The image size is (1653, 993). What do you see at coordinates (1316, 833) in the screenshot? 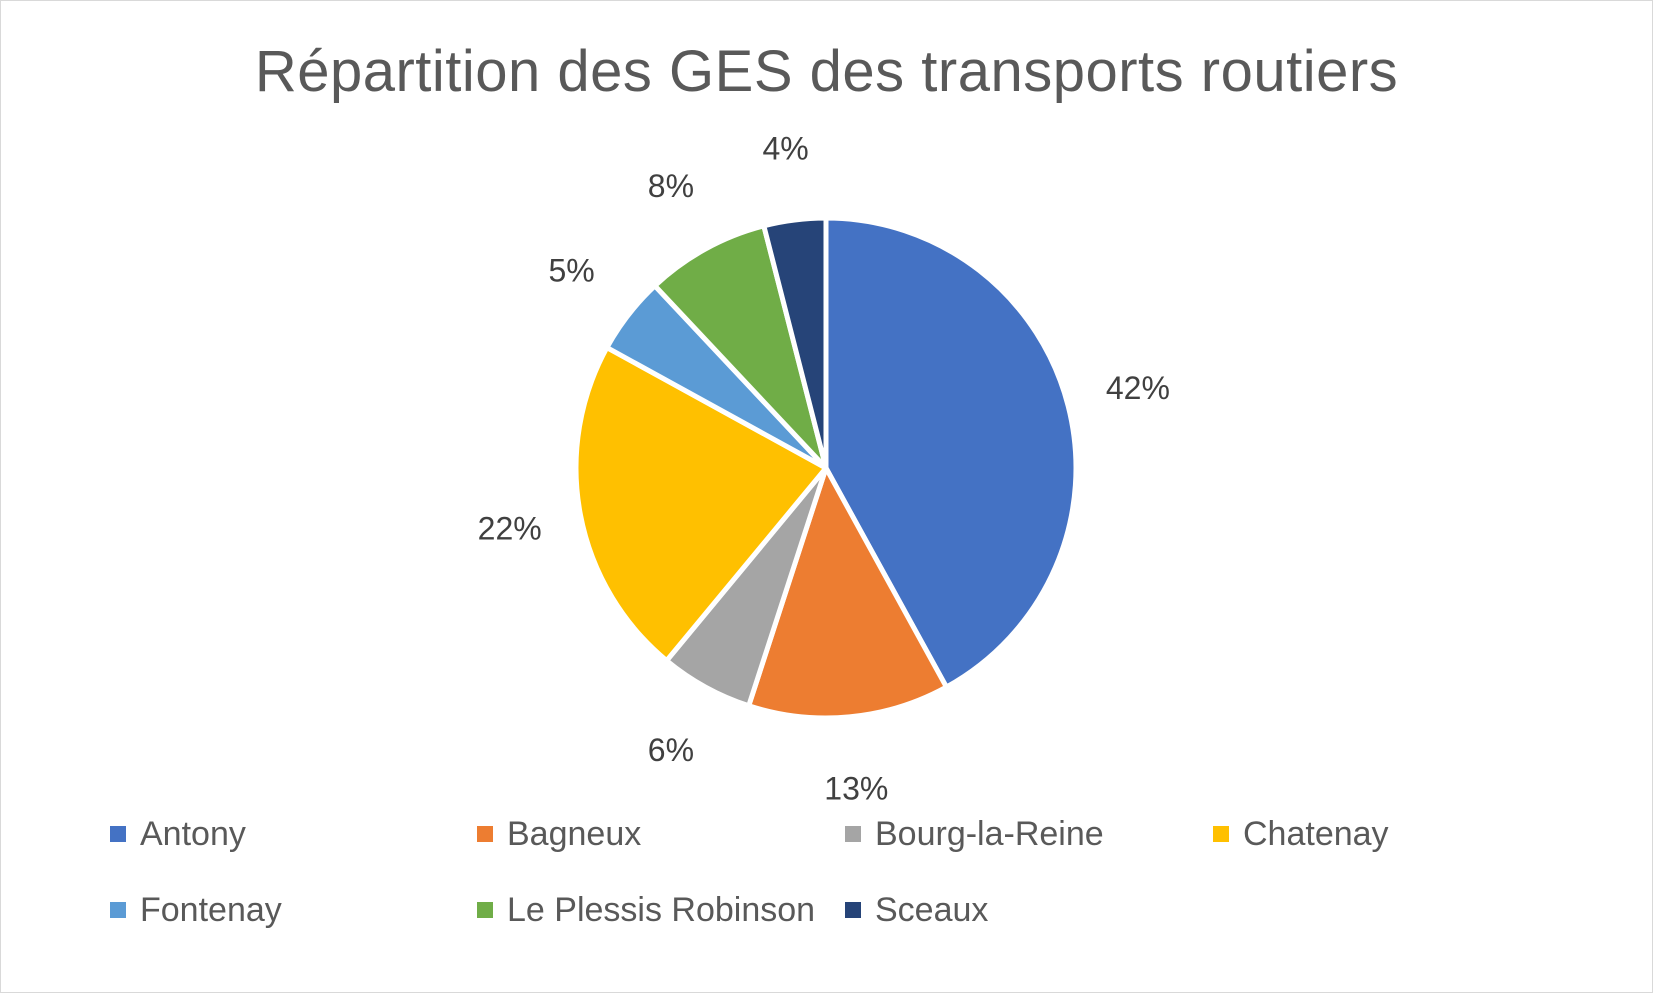
I see `legend-label: Chatenay` at bounding box center [1316, 833].